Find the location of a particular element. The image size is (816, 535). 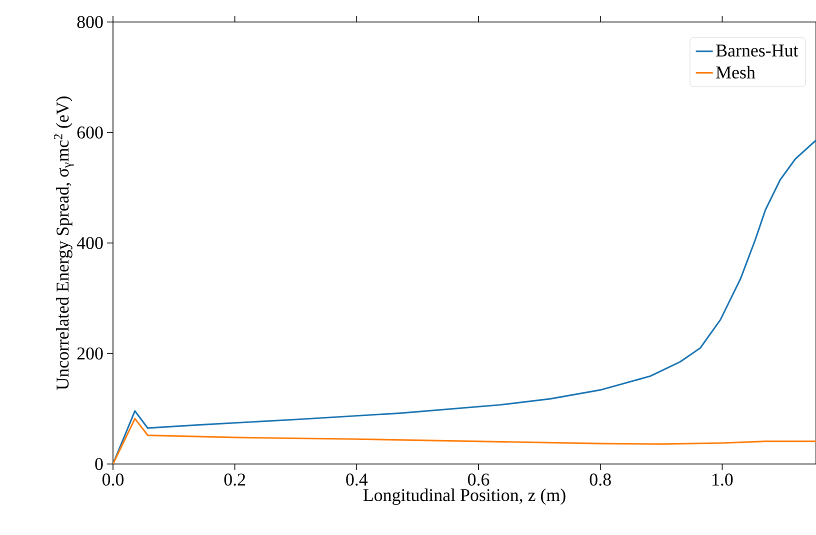

y-axis-title: Uncorrelated Energy Spread, σ$_{γ}$mc$^{2}$ (eV) is located at coordinates (64, 243).